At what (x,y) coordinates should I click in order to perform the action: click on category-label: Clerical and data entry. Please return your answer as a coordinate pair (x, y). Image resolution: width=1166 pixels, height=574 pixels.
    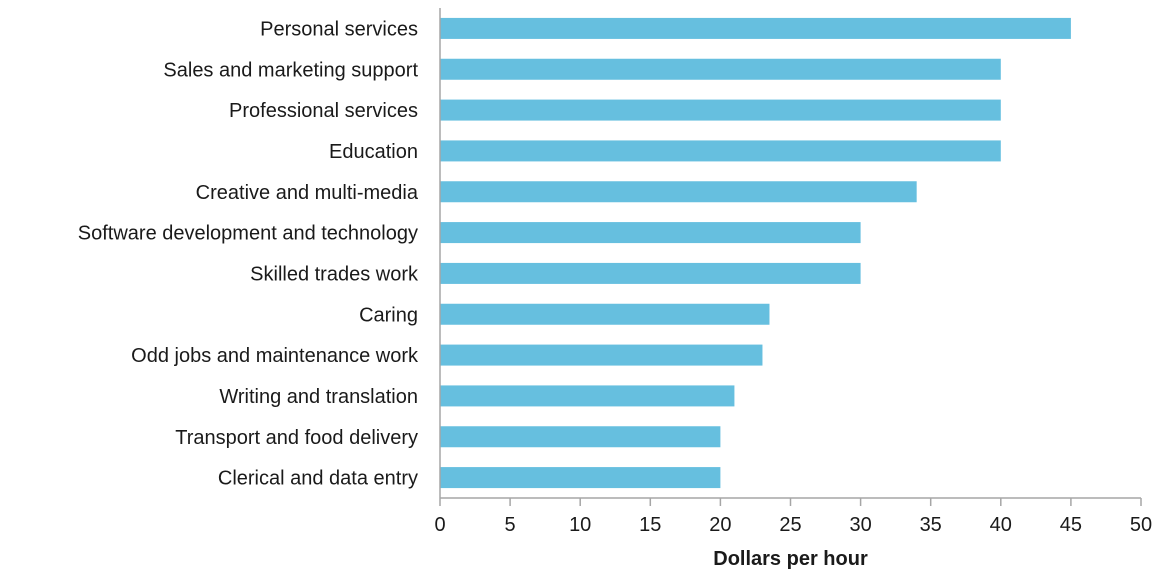
    Looking at the image, I should click on (318, 479).